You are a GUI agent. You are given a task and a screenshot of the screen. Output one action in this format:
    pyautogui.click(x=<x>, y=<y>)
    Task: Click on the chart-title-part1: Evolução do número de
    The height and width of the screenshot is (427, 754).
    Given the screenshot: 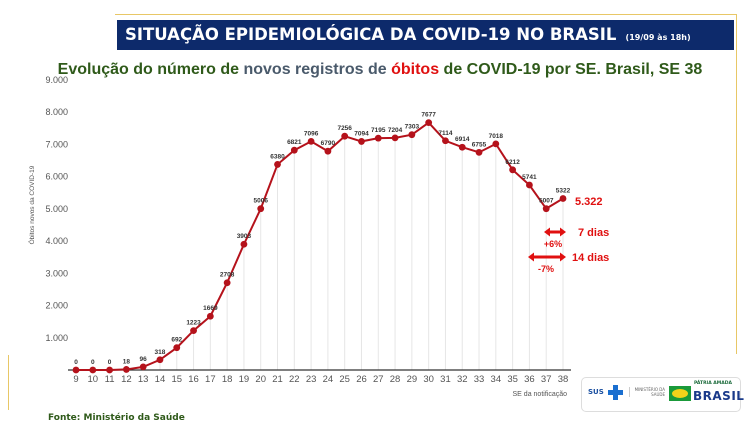 What is the action you would take?
    pyautogui.click(x=148, y=69)
    